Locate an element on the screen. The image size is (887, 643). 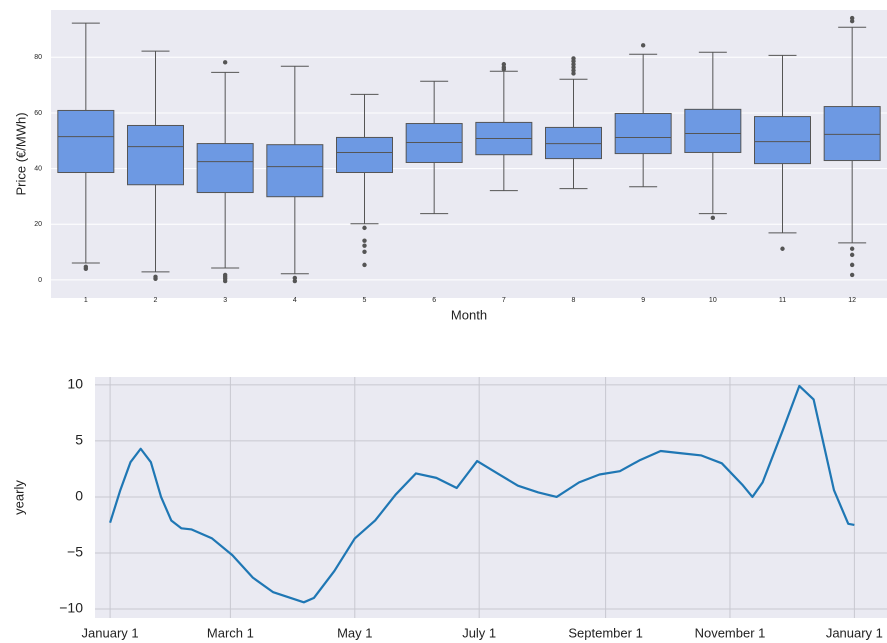
y-axis-label: Price (€/MWh) is located at coordinates (20, 153).